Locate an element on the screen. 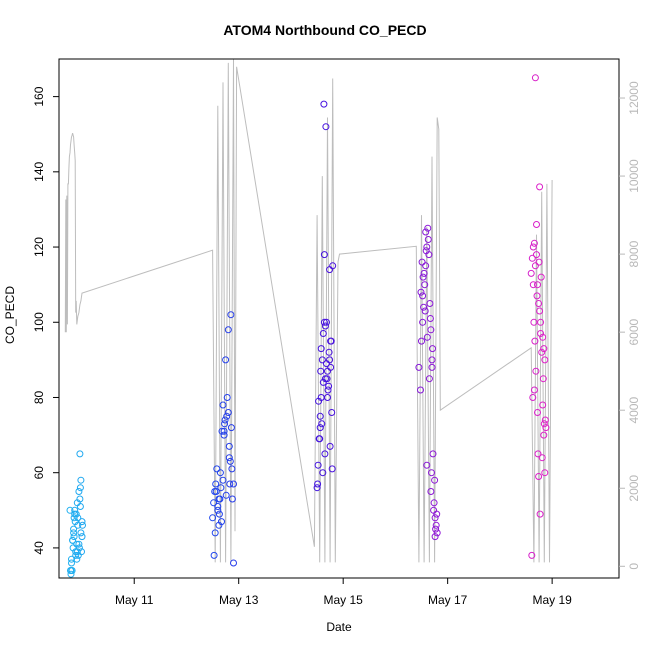 The width and height of the screenshot is (650, 650). x-tick-label: May 11 is located at coordinates (134, 600).